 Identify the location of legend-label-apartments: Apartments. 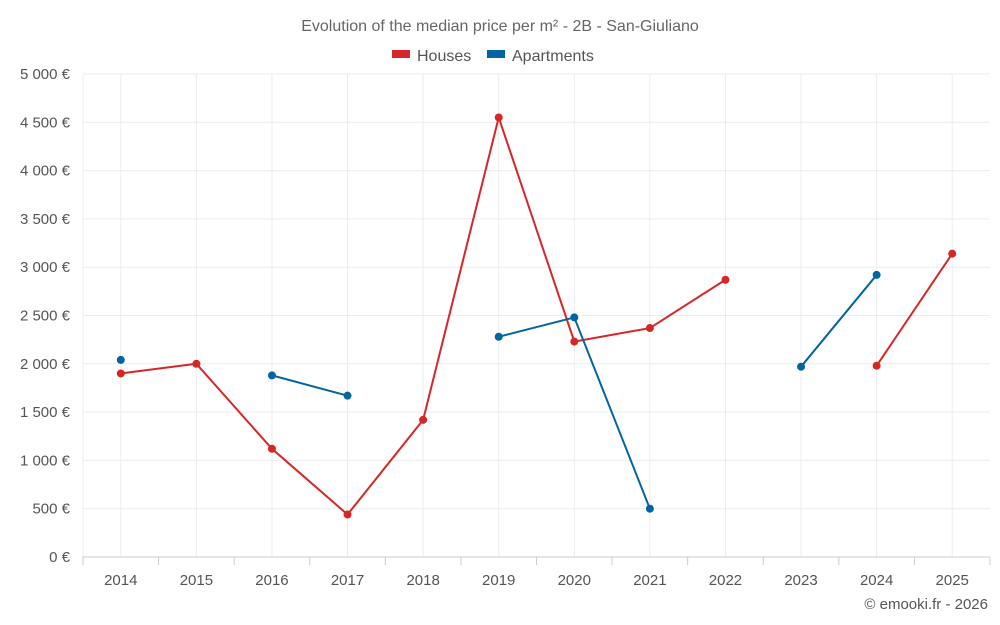
(553, 56).